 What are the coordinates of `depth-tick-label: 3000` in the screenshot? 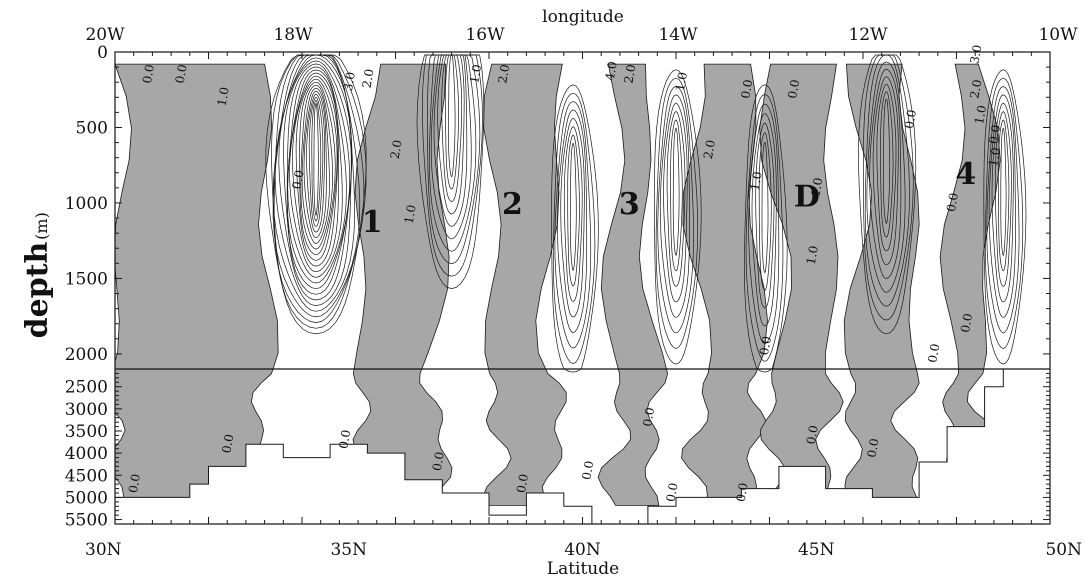 It's located at (86, 410).